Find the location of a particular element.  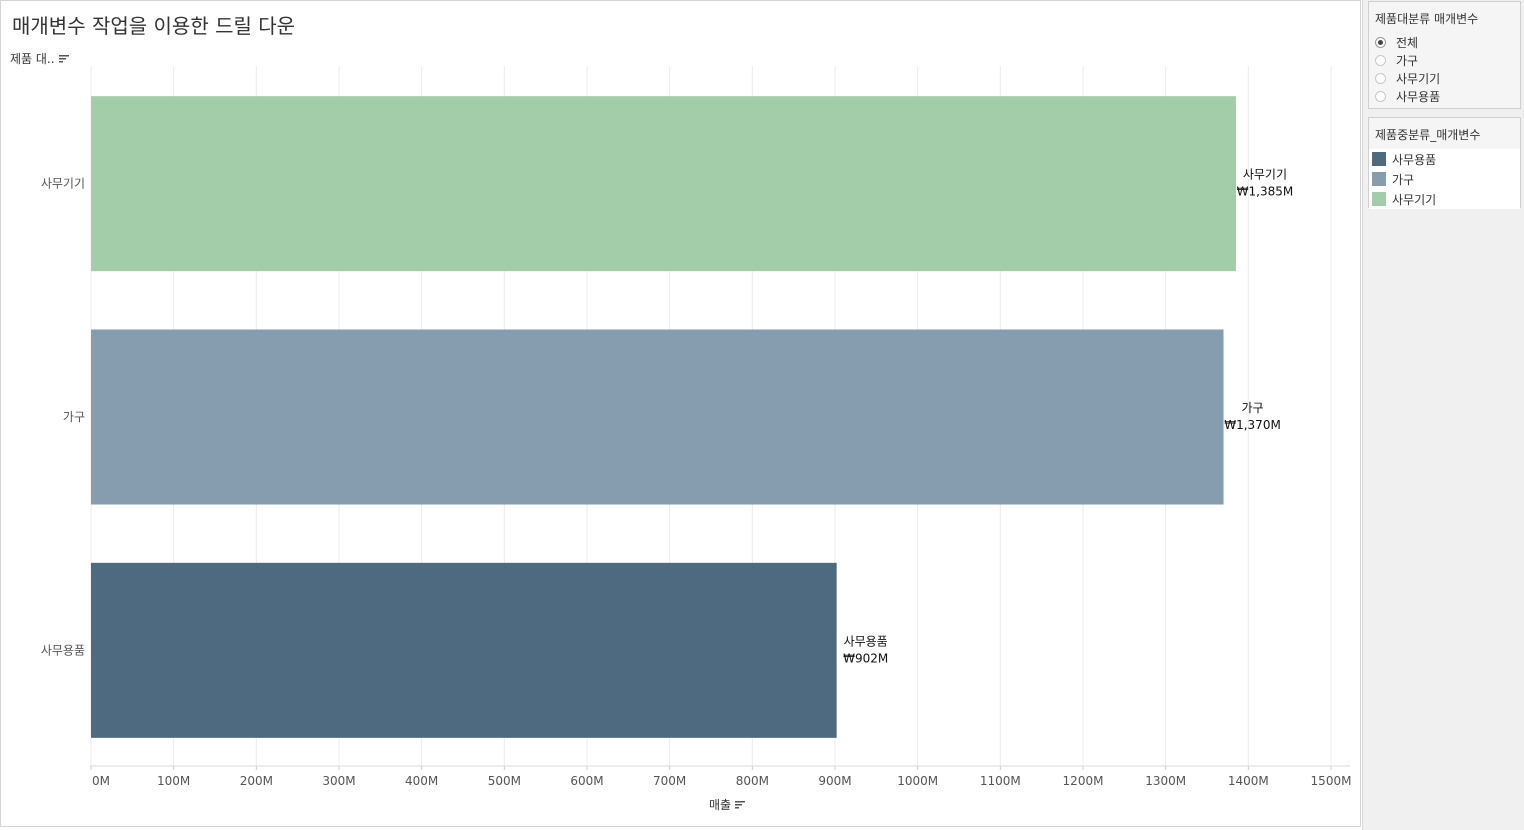

data-label-name: 사무용품 is located at coordinates (866, 641).